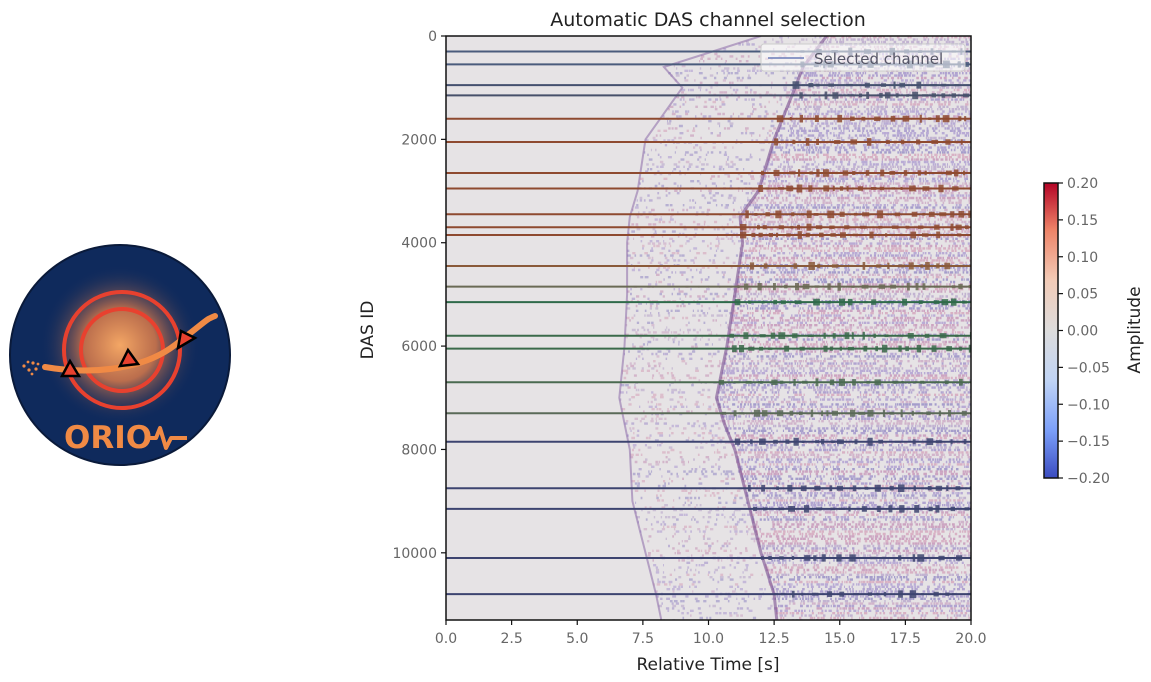 The width and height of the screenshot is (1151, 682). Describe the element at coordinates (122, 350) in the screenshot. I see `logo-ring-outer` at that location.